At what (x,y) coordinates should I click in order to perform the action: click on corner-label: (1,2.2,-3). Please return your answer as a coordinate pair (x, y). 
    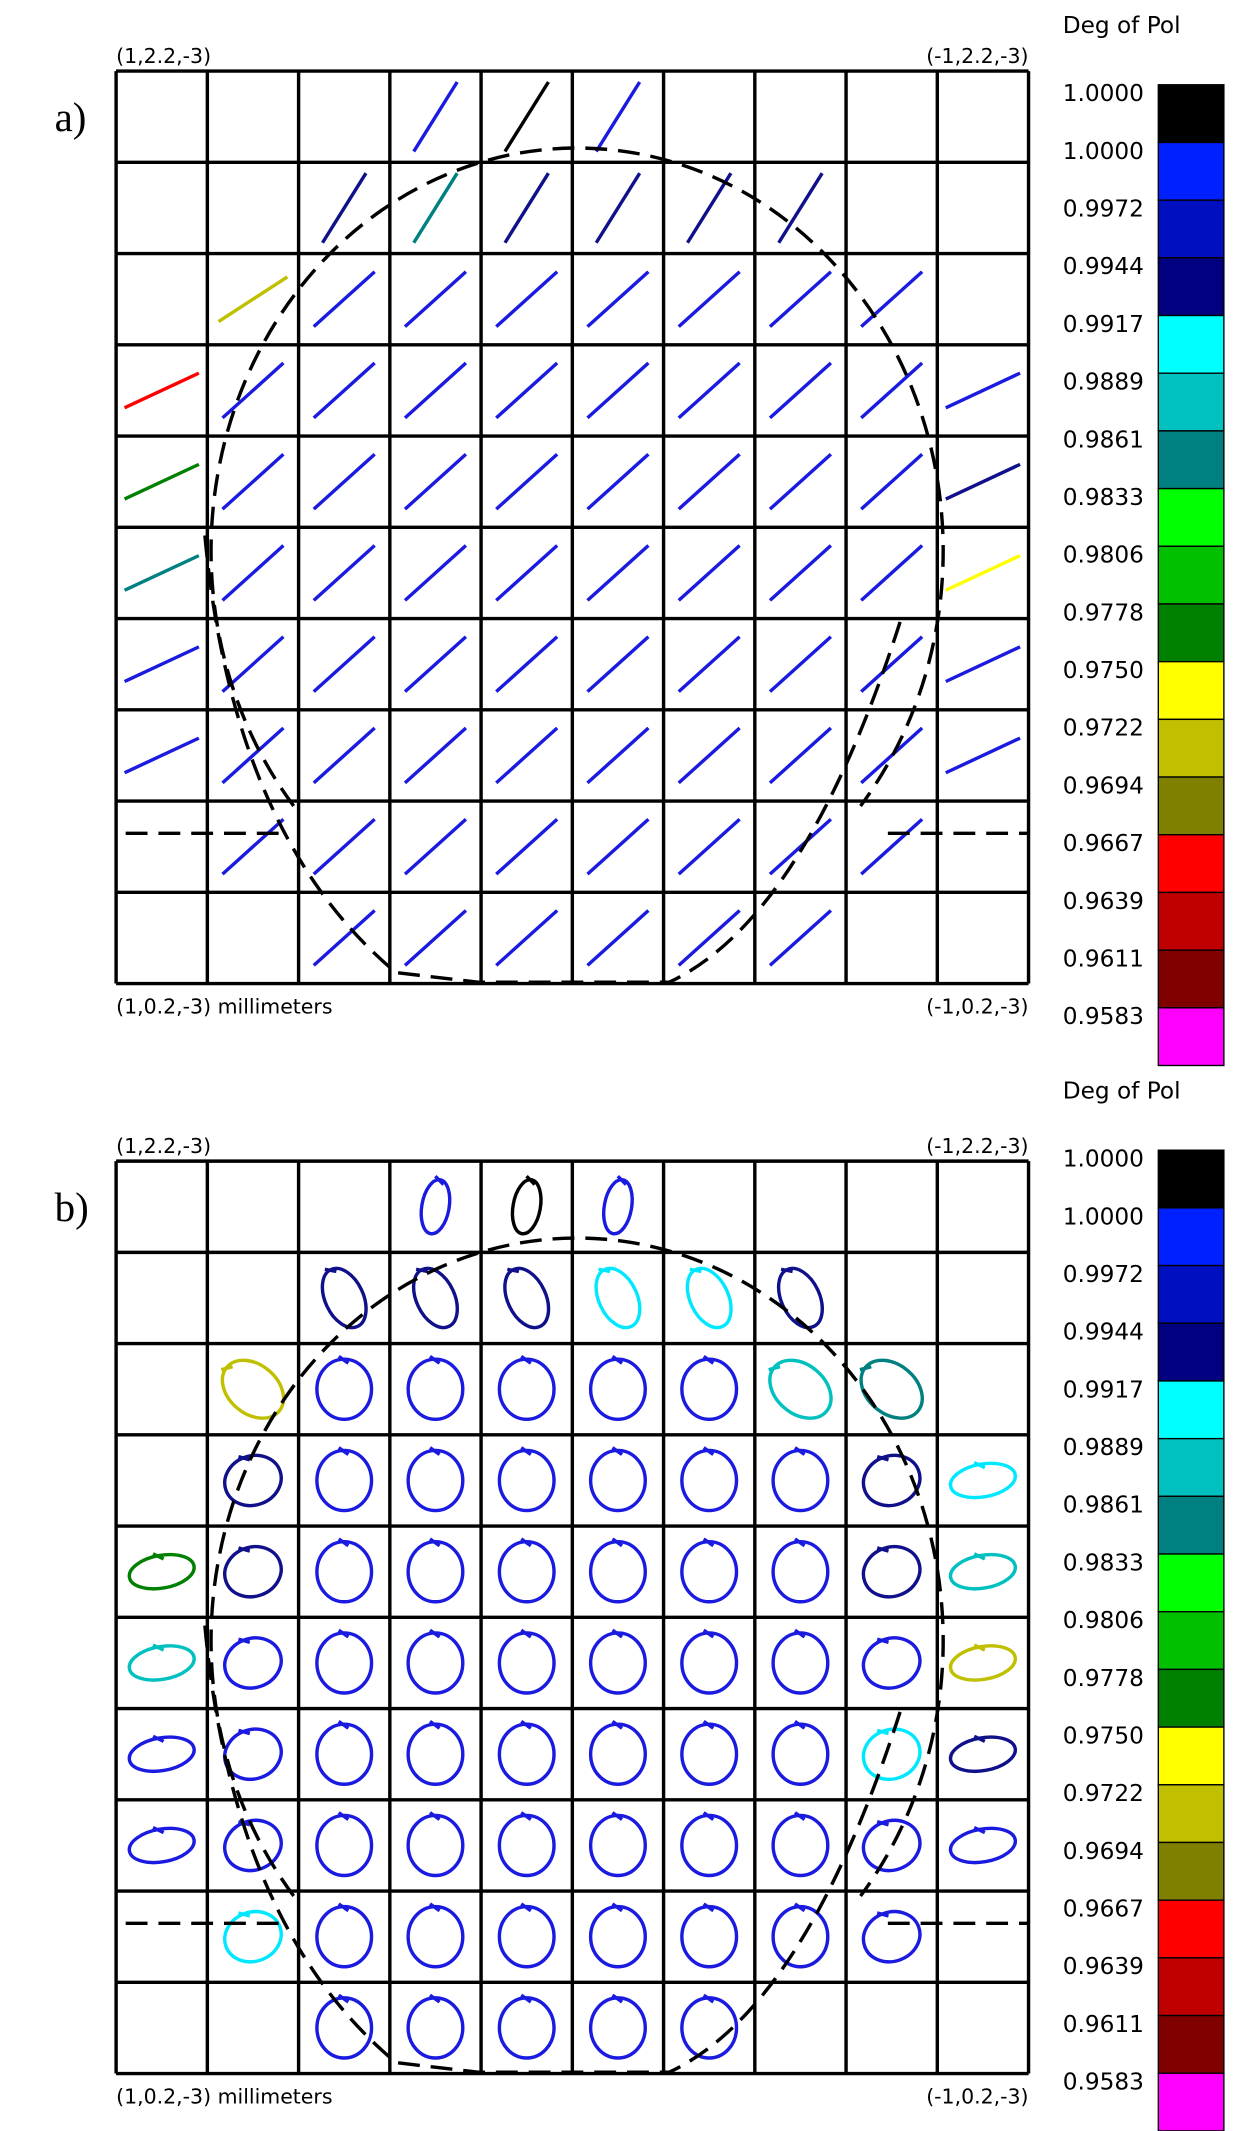
    Looking at the image, I should click on (163, 1146).